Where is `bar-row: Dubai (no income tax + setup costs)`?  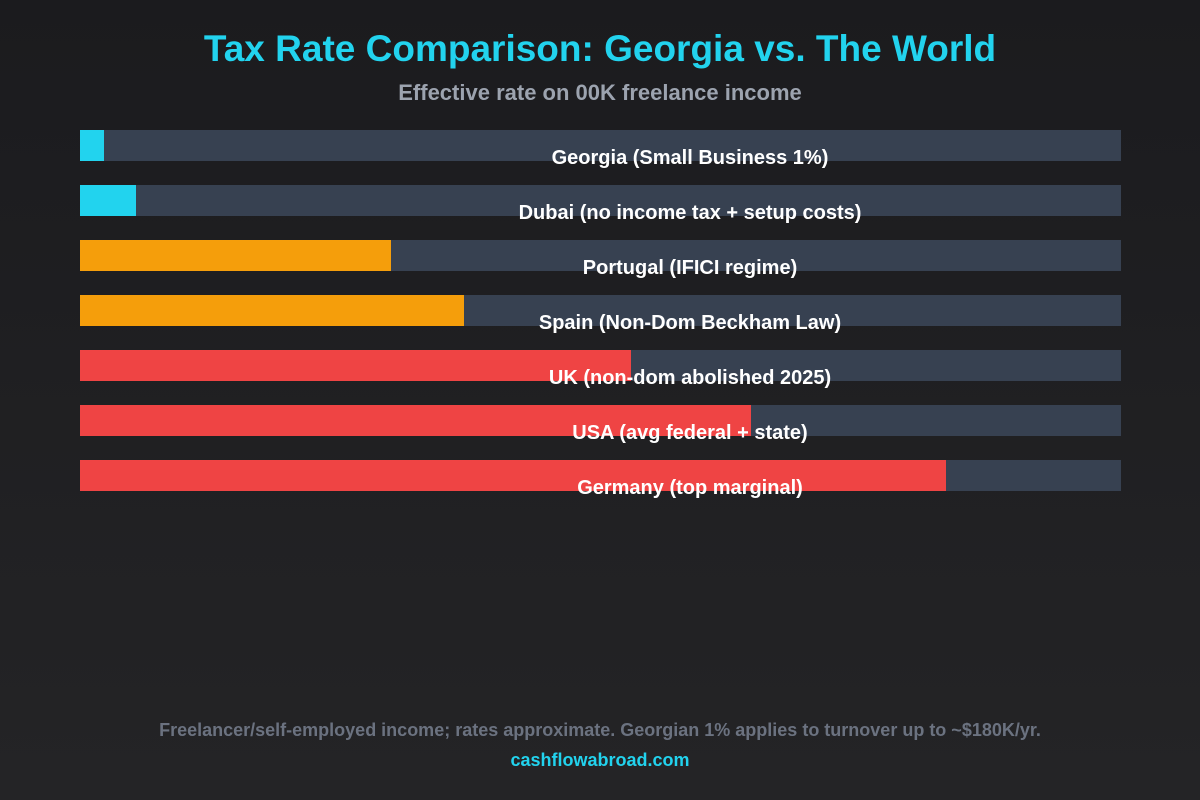 bar-row: Dubai (no income tax + setup costs) is located at coordinates (600, 204).